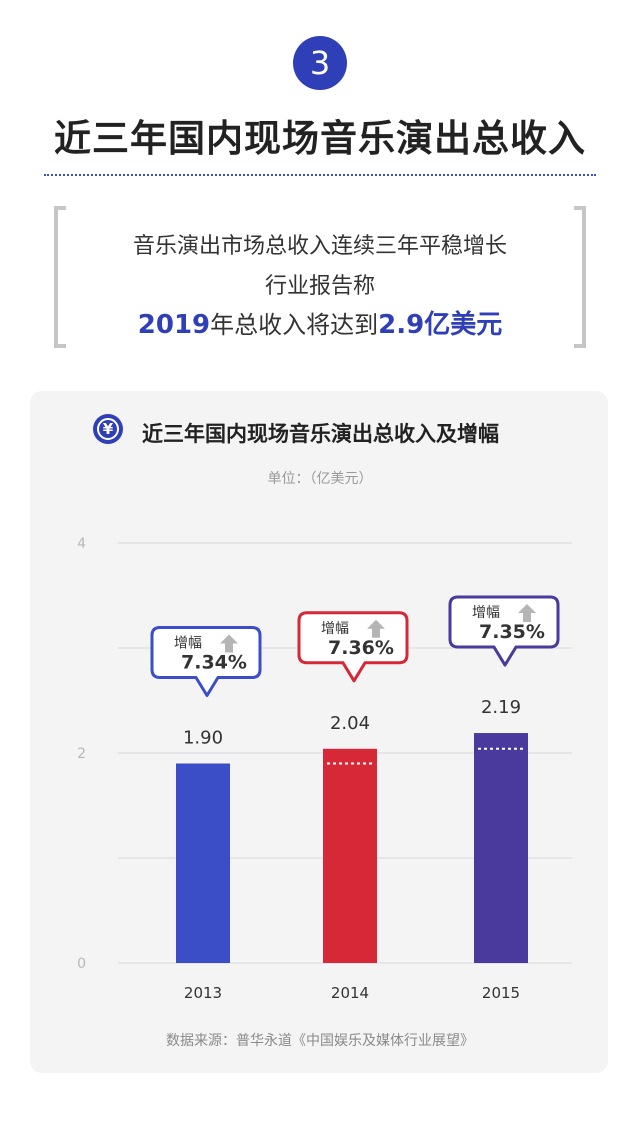 This screenshot has height=1136, width=640. I want to click on bar-2013, so click(203, 863).